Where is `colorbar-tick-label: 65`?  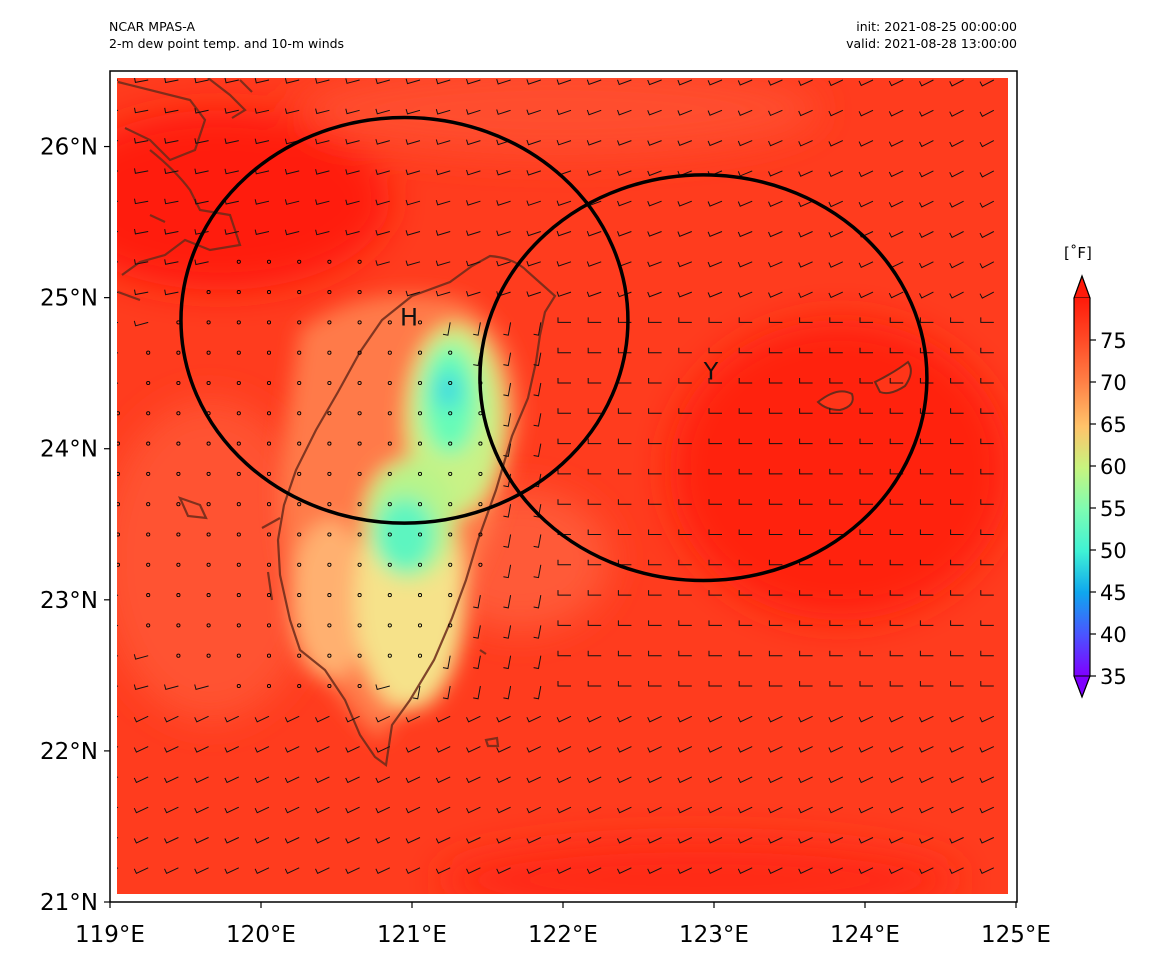
colorbar-tick-label: 65 is located at coordinates (1113, 425).